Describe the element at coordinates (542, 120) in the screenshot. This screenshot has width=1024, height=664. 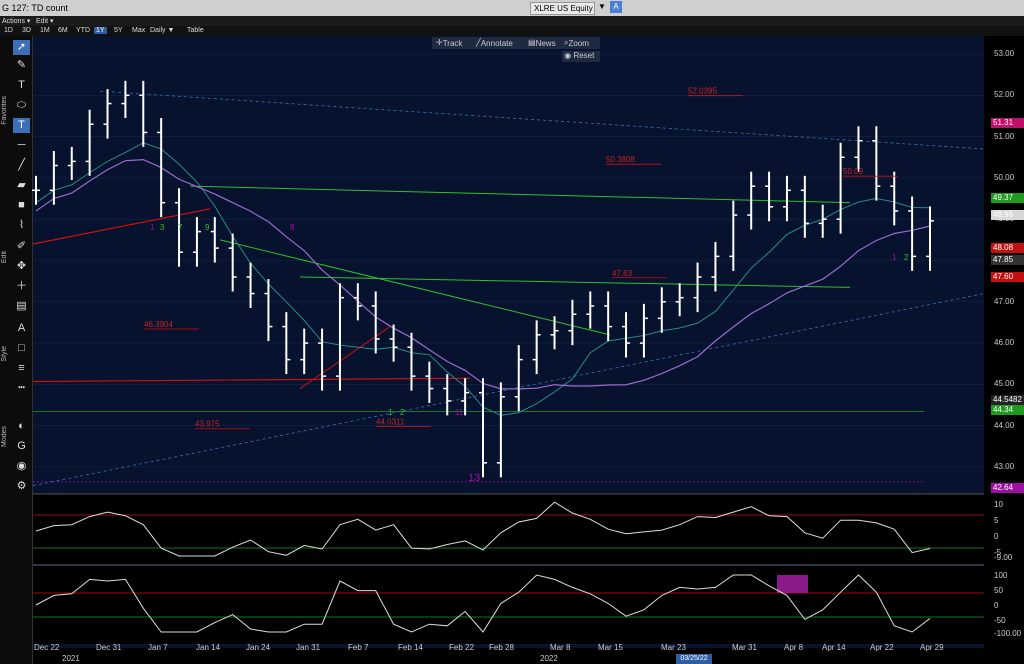
I see `trend-line-dashed` at that location.